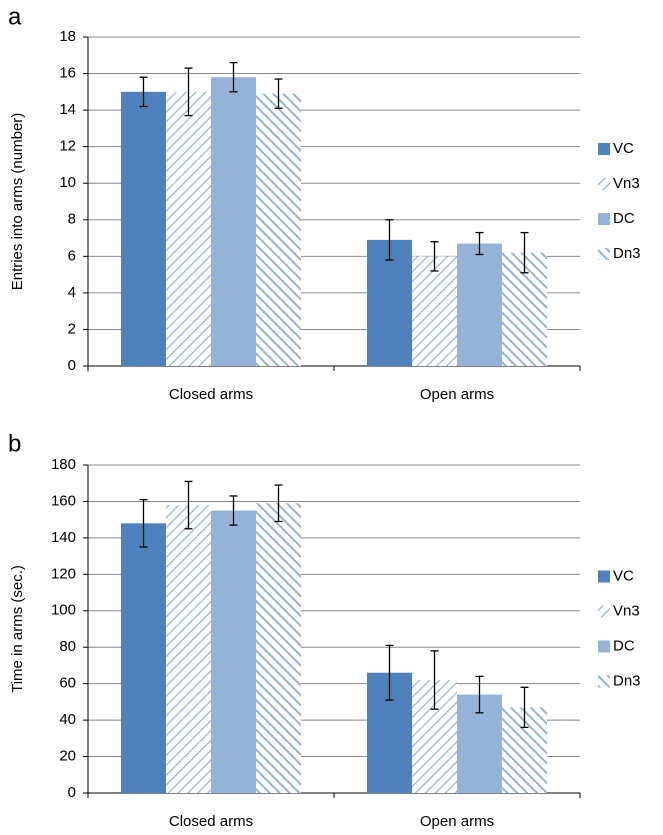 Image resolution: width=663 pixels, height=835 pixels. I want to click on y-tick-label: 8, so click(72, 219).